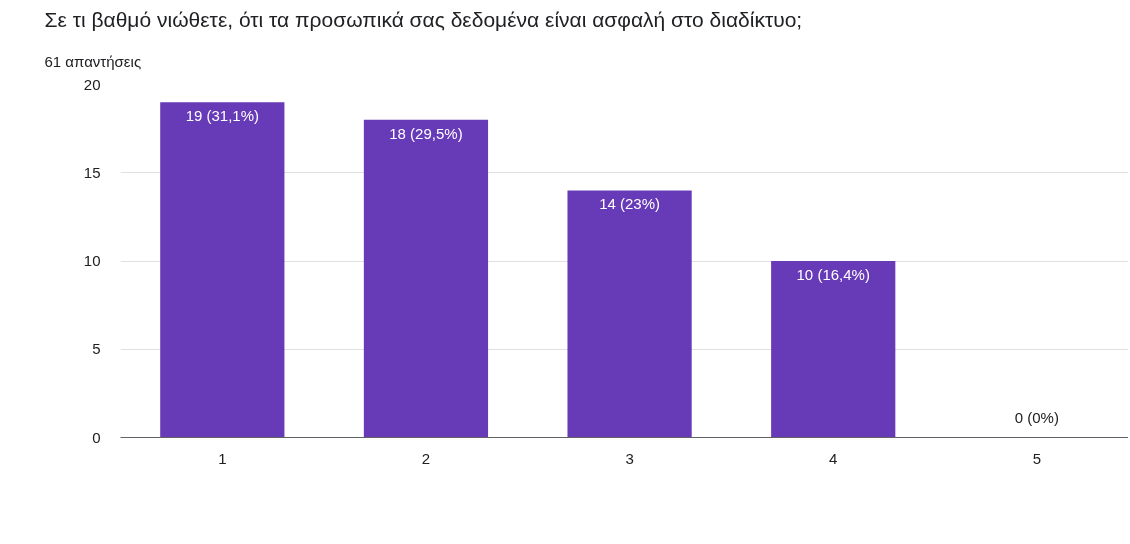 The height and width of the screenshot is (544, 1130). I want to click on y-tick-label: 15, so click(92, 172).